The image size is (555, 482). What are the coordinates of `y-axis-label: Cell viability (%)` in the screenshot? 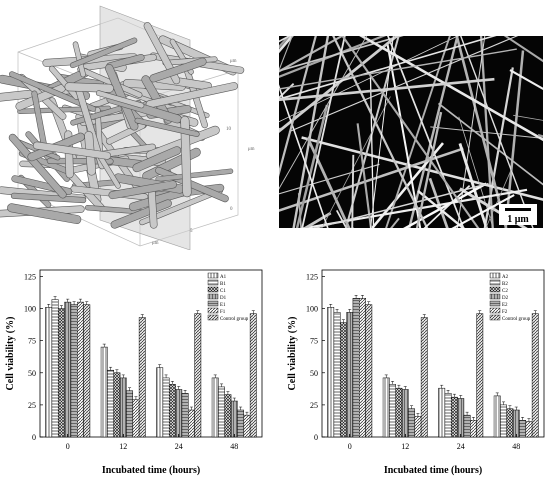 It's located at (292, 354).